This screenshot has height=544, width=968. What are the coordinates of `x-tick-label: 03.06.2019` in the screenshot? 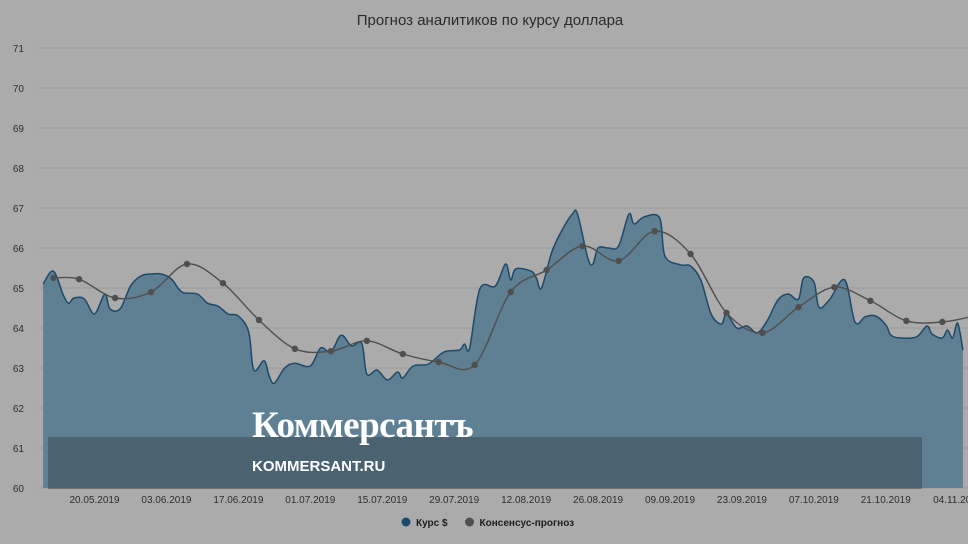 It's located at (166, 500).